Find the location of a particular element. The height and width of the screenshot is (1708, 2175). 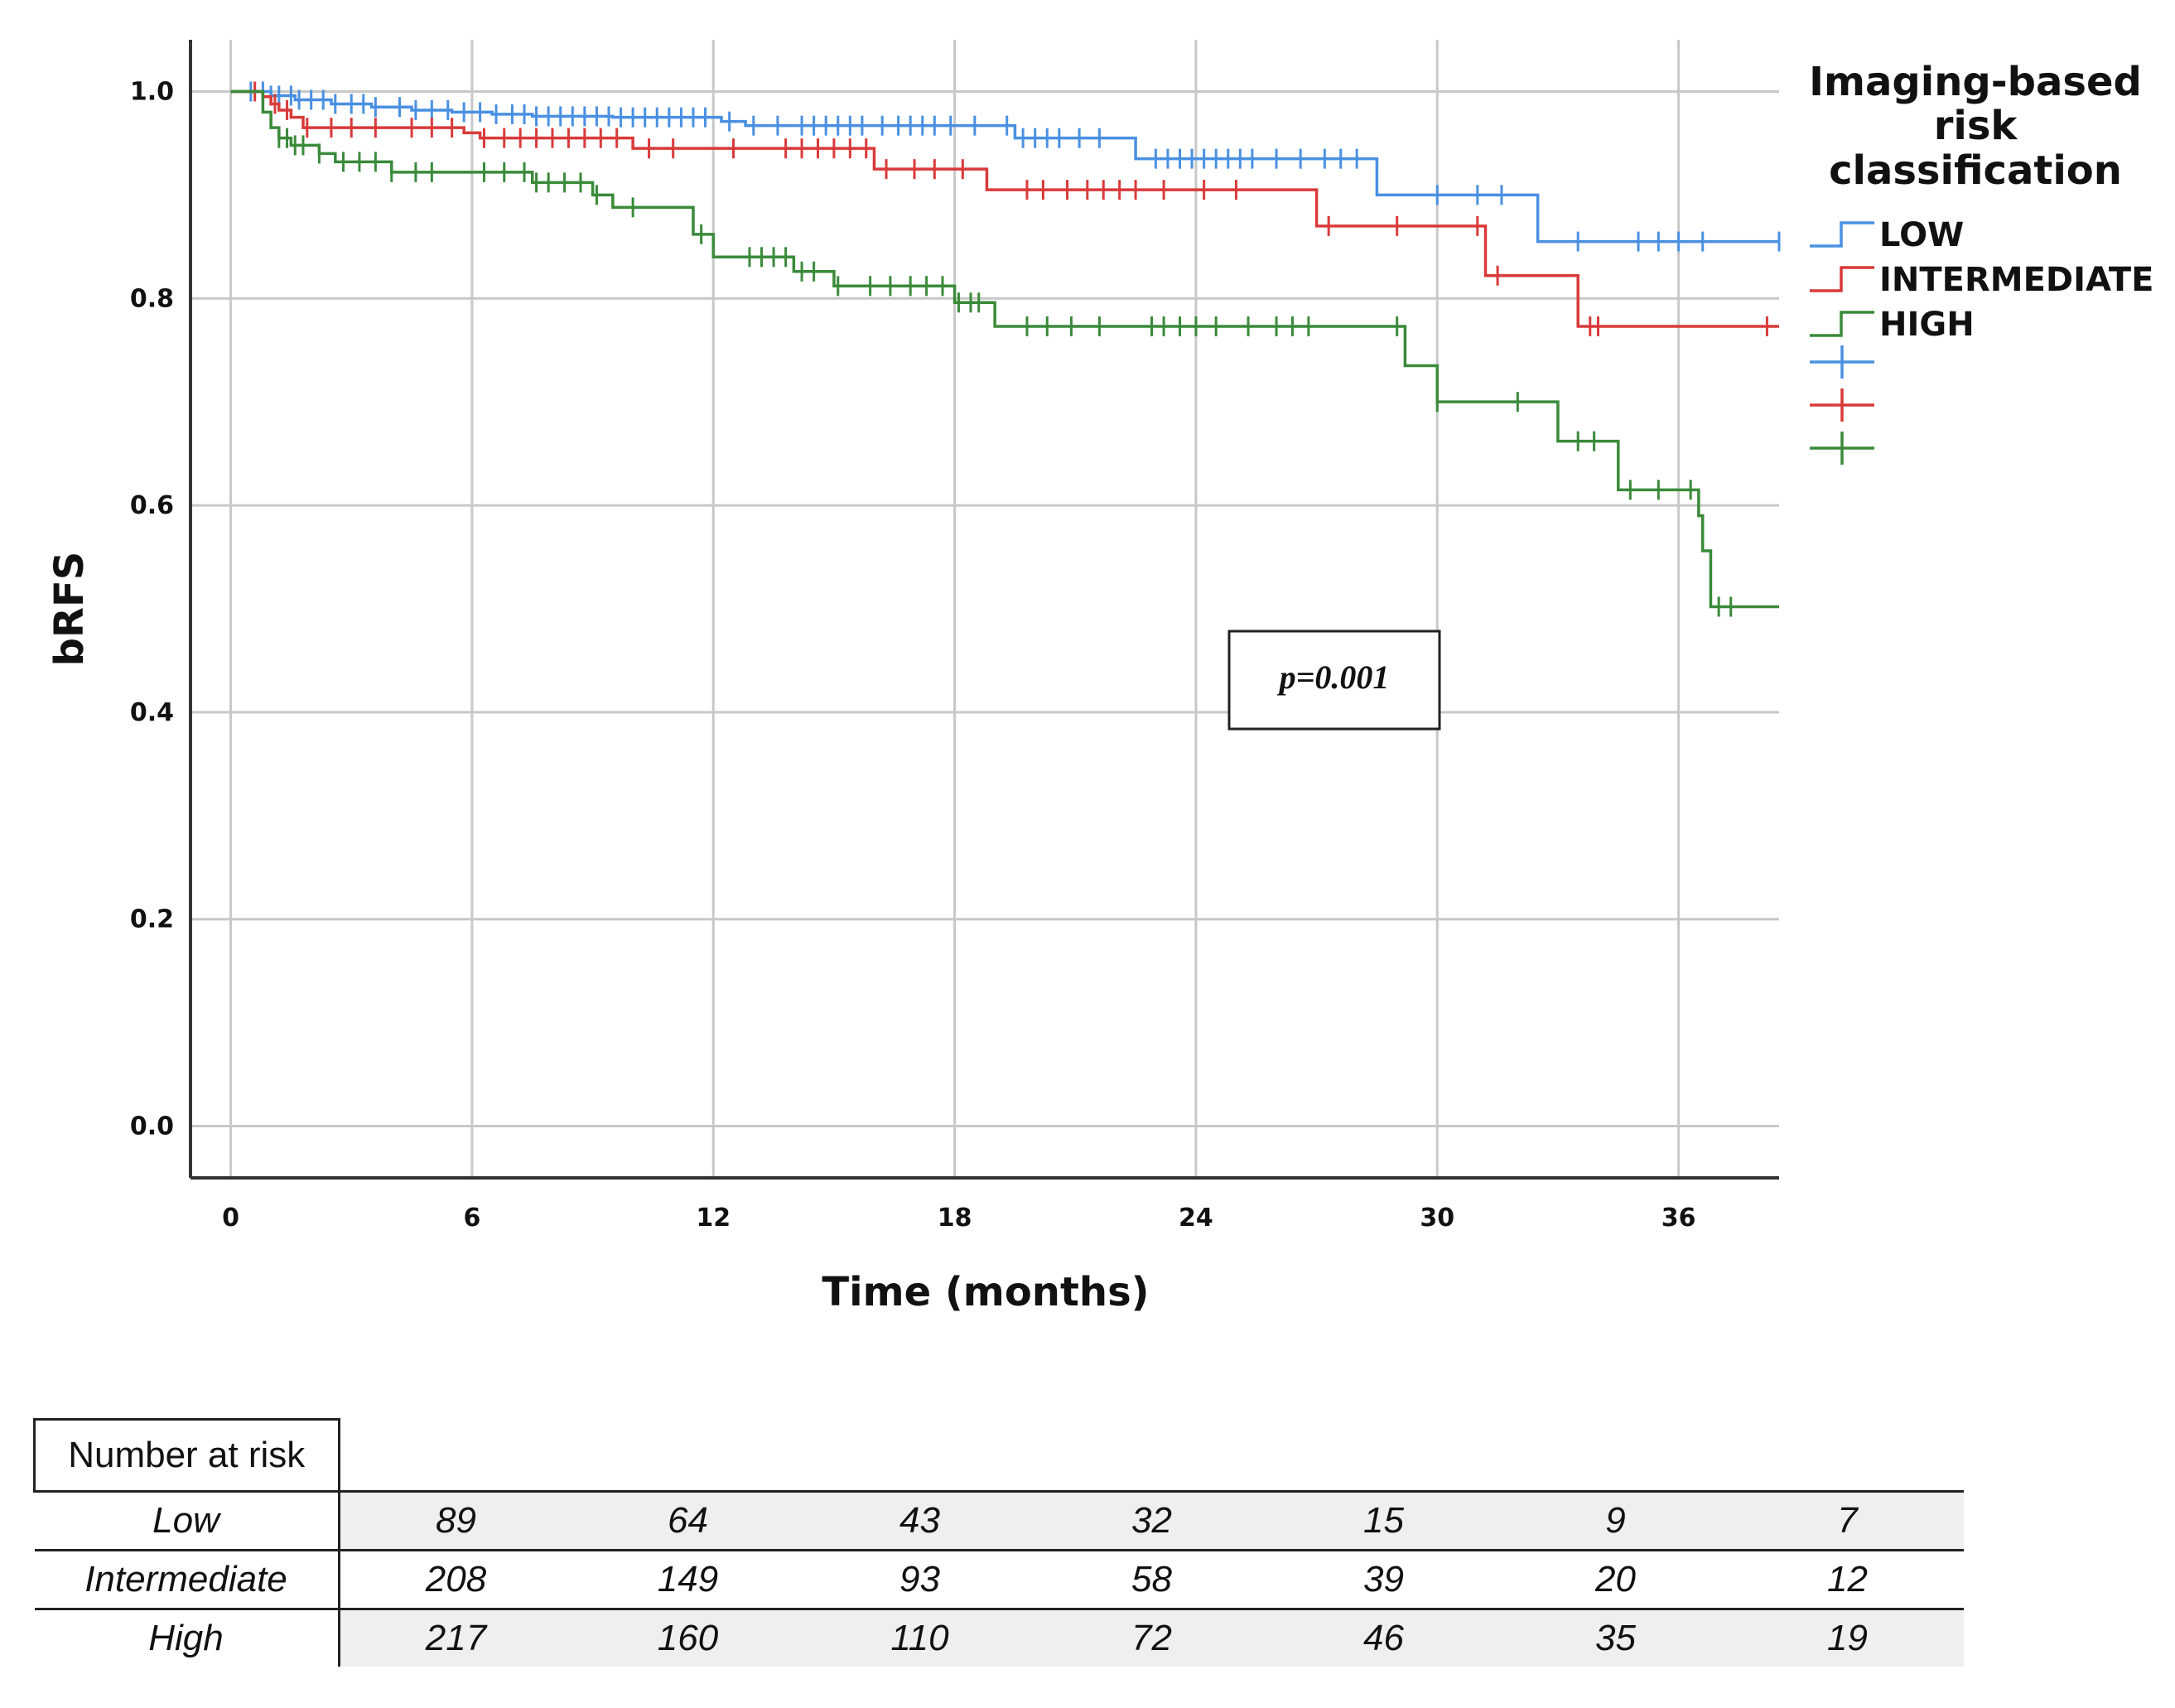

x-tick-label: 0 is located at coordinates (230, 1218).